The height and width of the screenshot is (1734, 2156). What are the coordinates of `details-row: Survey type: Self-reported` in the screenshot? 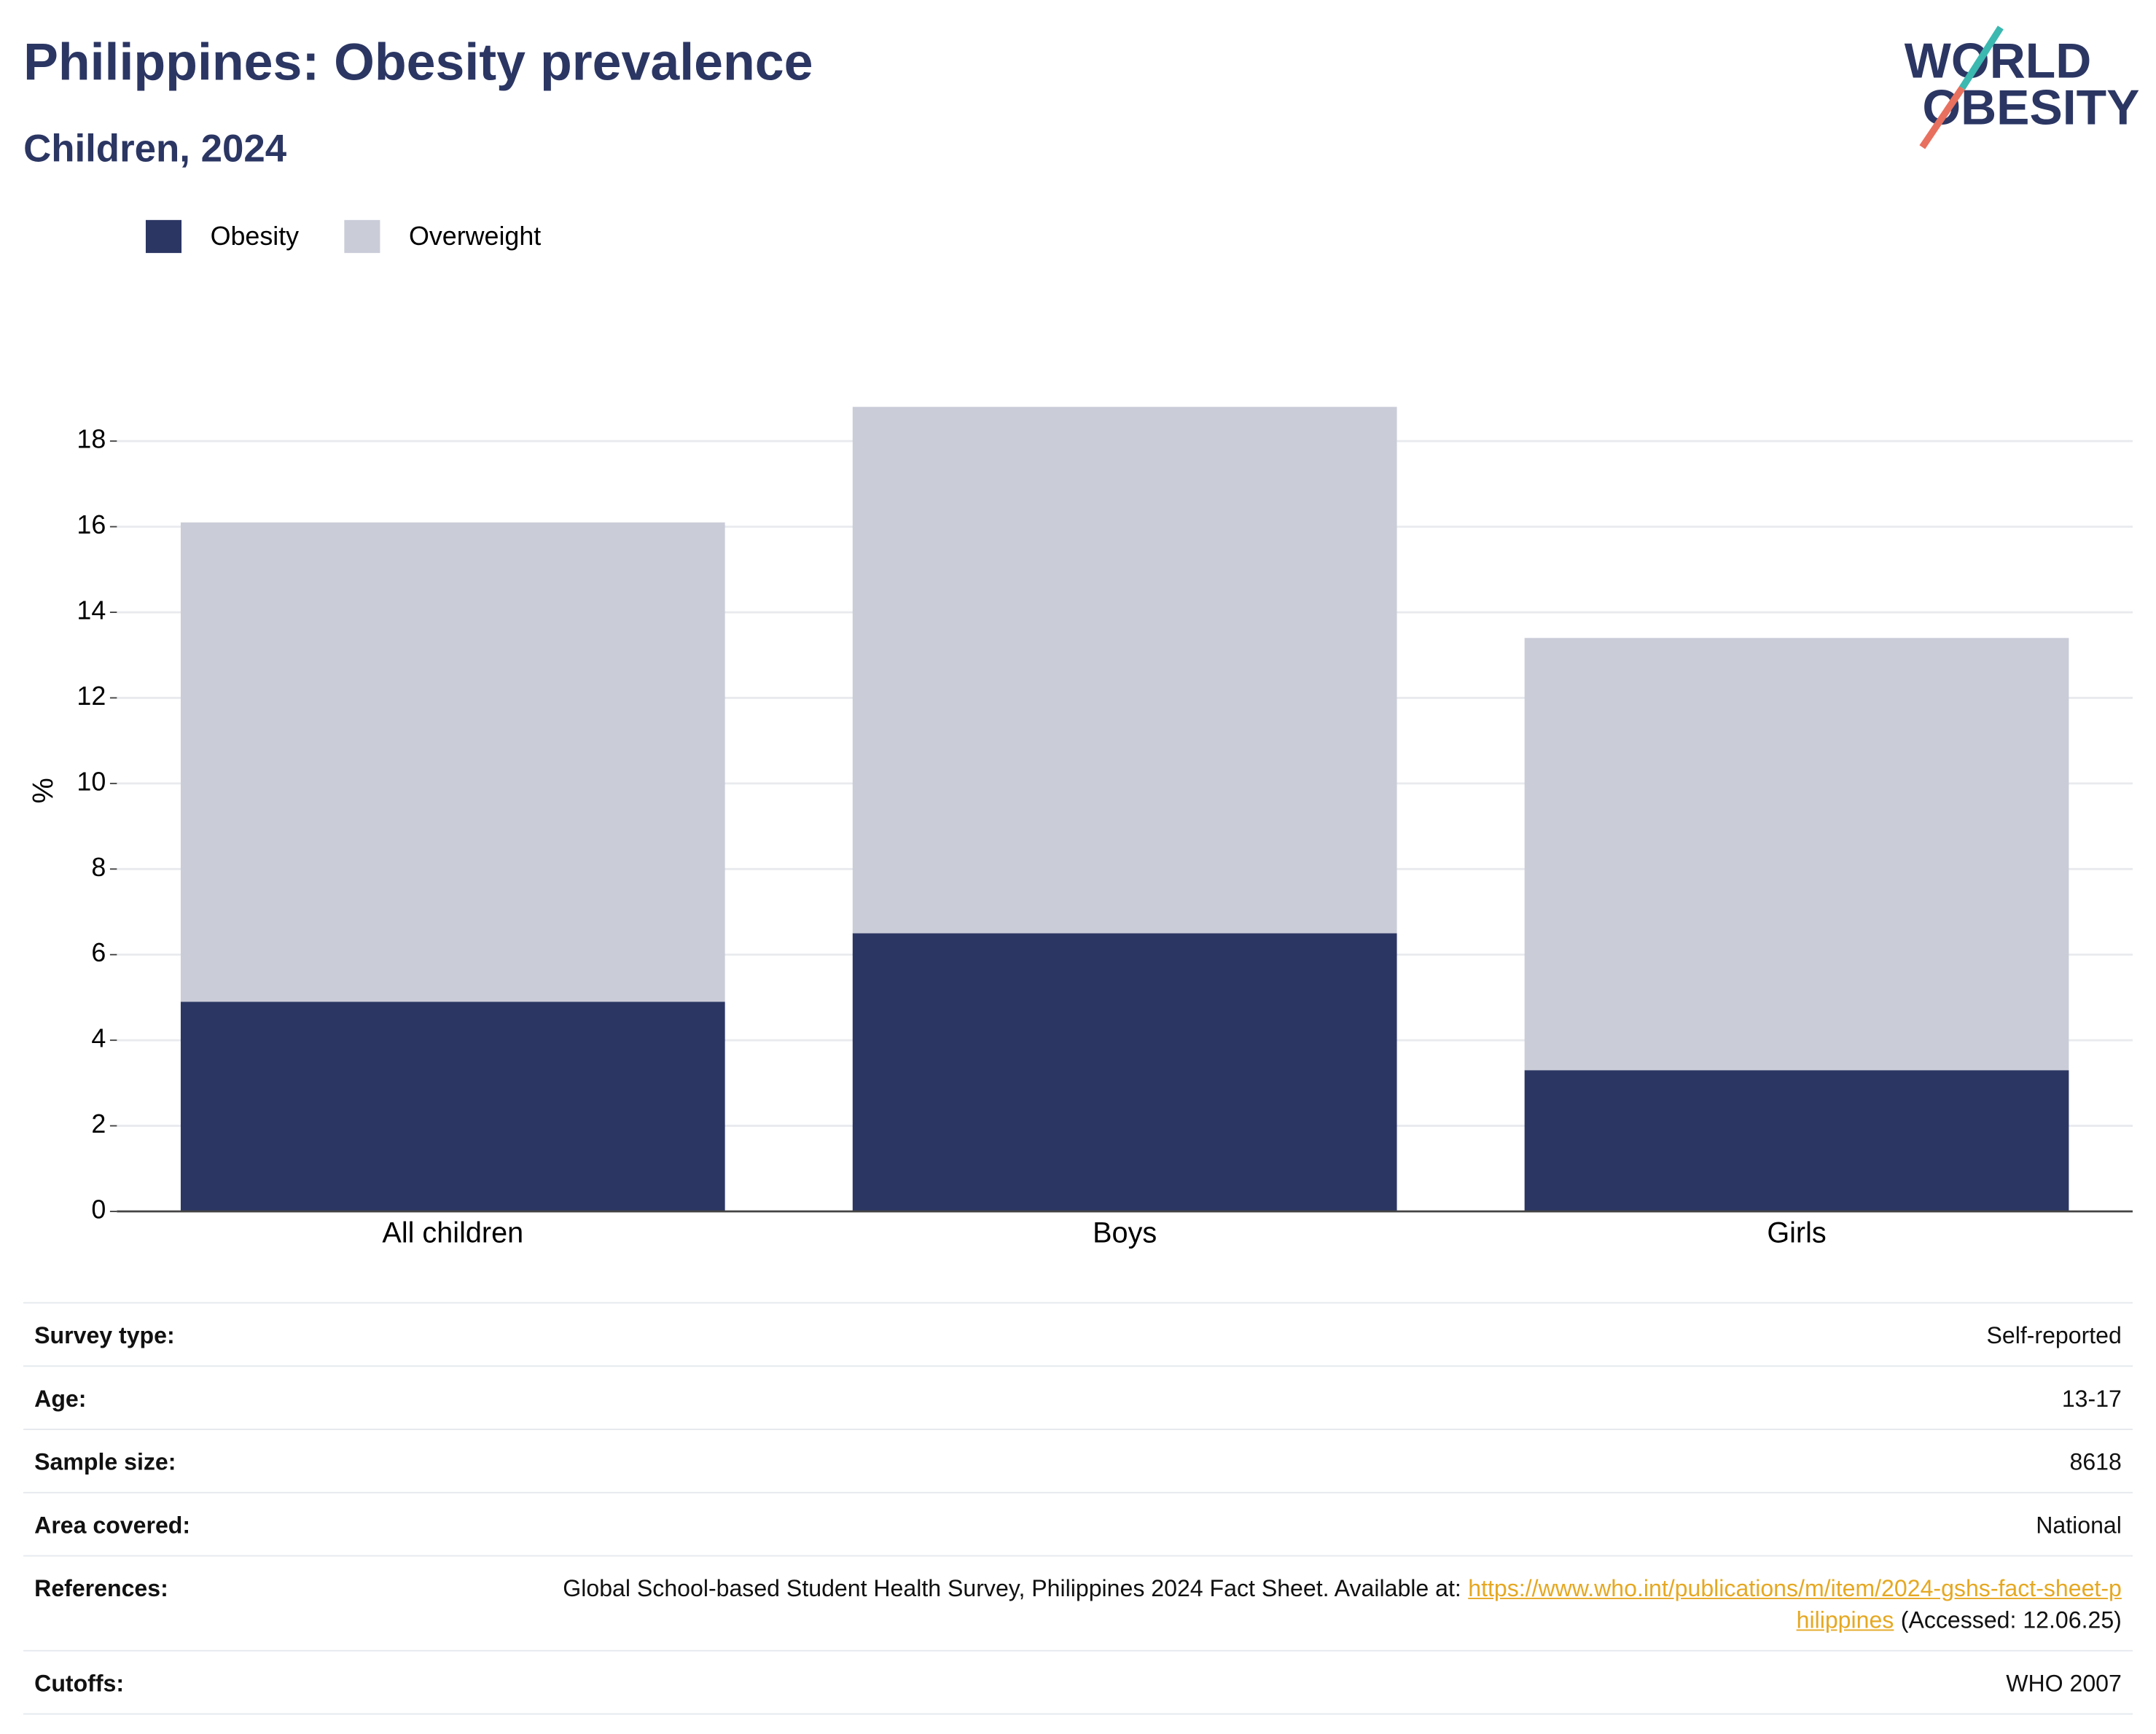 It's located at (1078, 1334).